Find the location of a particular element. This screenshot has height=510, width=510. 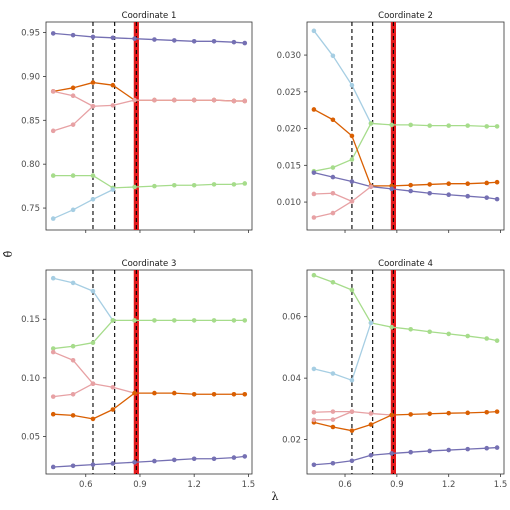

panel-title: Coordinate 4 is located at coordinates (405, 264).